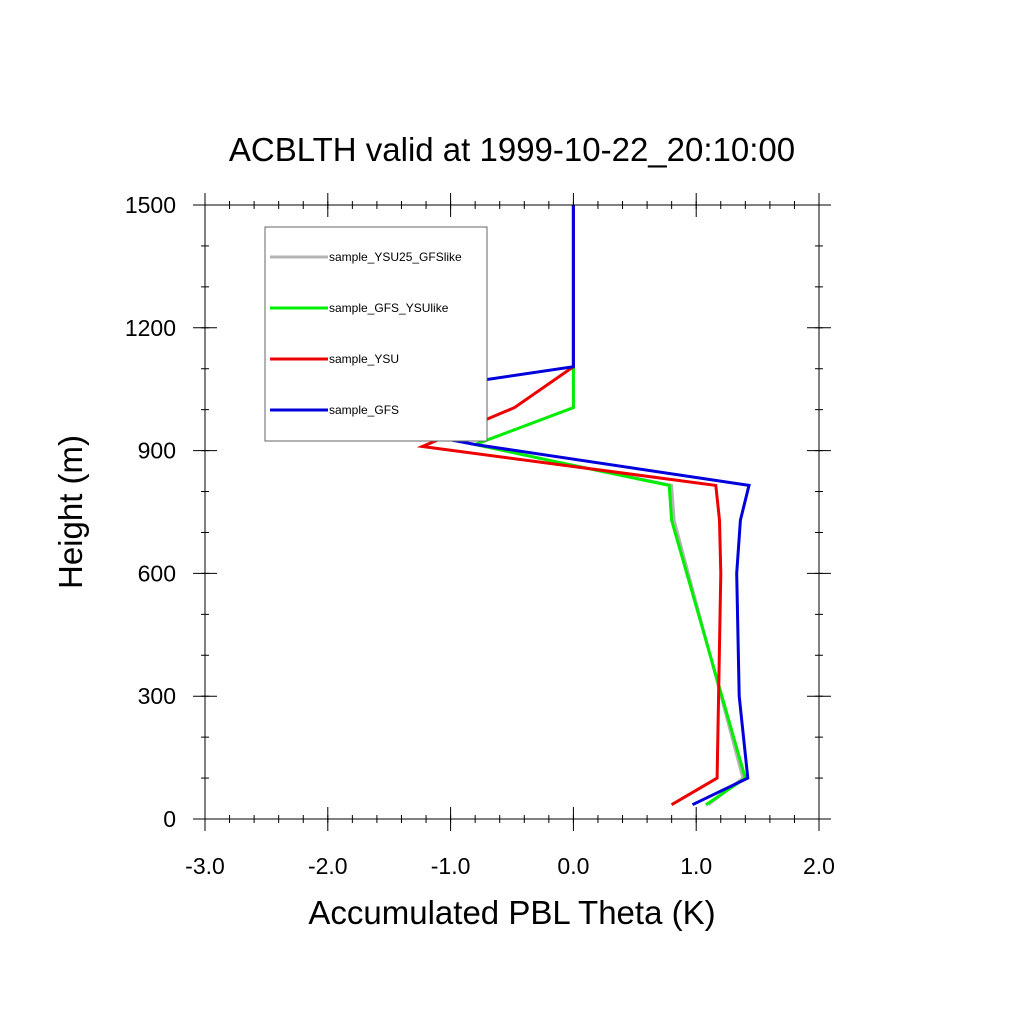  Describe the element at coordinates (364, 359) in the screenshot. I see `legend-label: sample_YSU` at that location.